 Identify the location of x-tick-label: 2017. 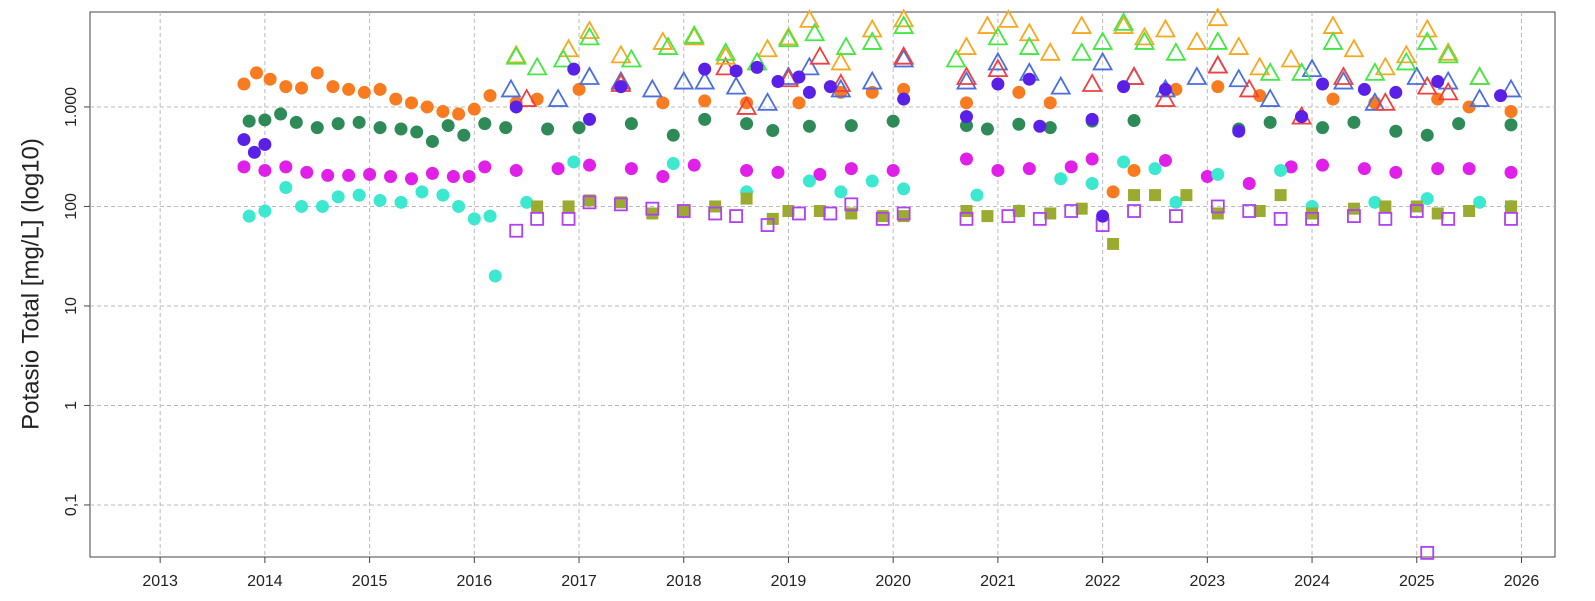
(579, 581).